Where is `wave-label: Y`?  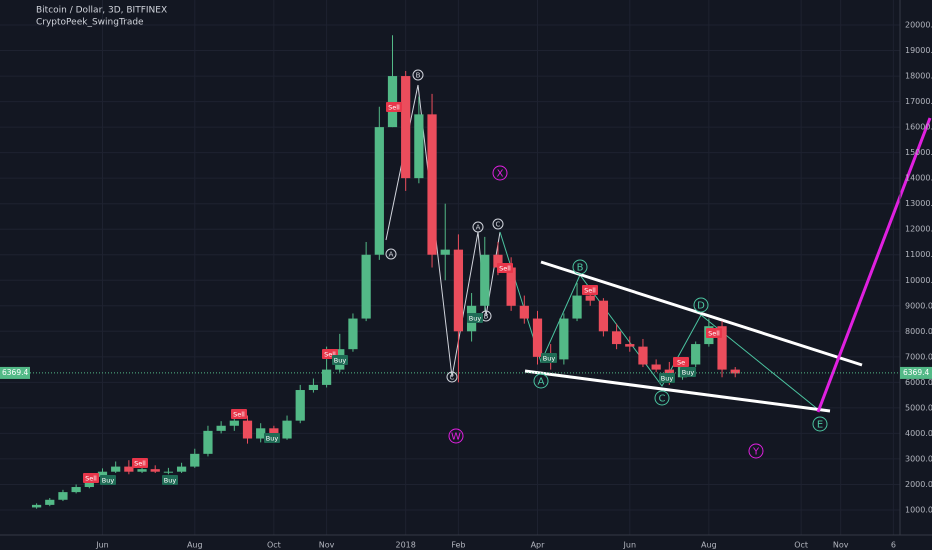
wave-label: Y is located at coordinates (756, 452).